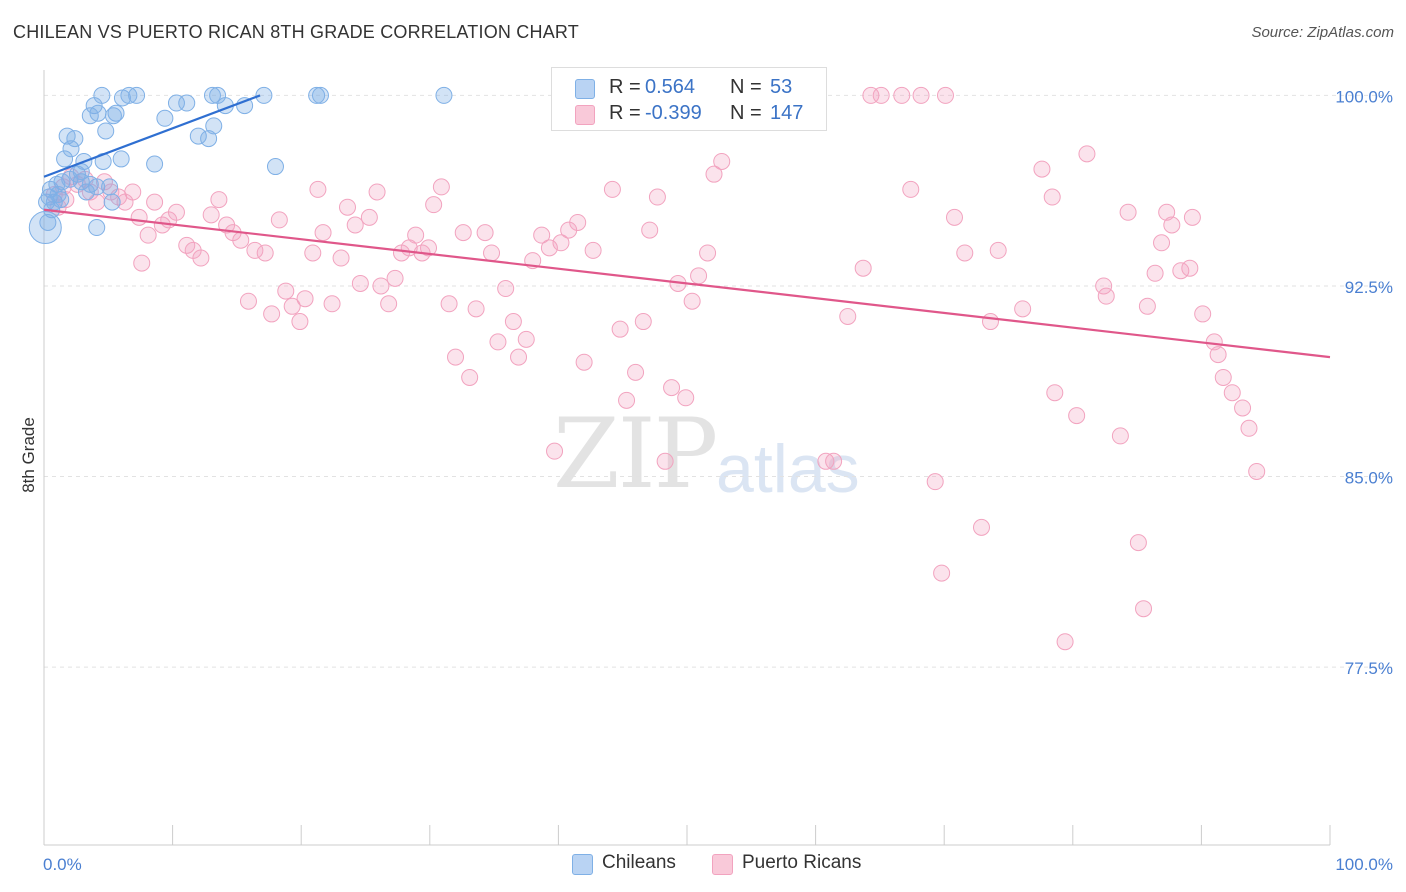 This screenshot has width=1406, height=892. What do you see at coordinates (722, 864) in the screenshot?
I see `puerto-ricans-legend-swatch` at bounding box center [722, 864].